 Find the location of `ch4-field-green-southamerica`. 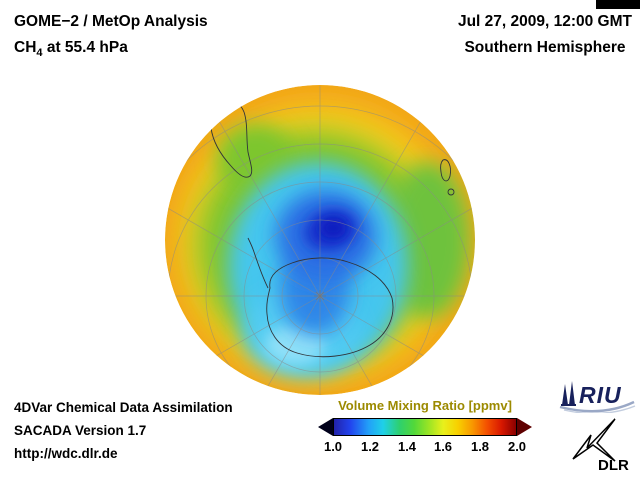

ch4-field-green-southamerica is located at coordinates (255, 158).